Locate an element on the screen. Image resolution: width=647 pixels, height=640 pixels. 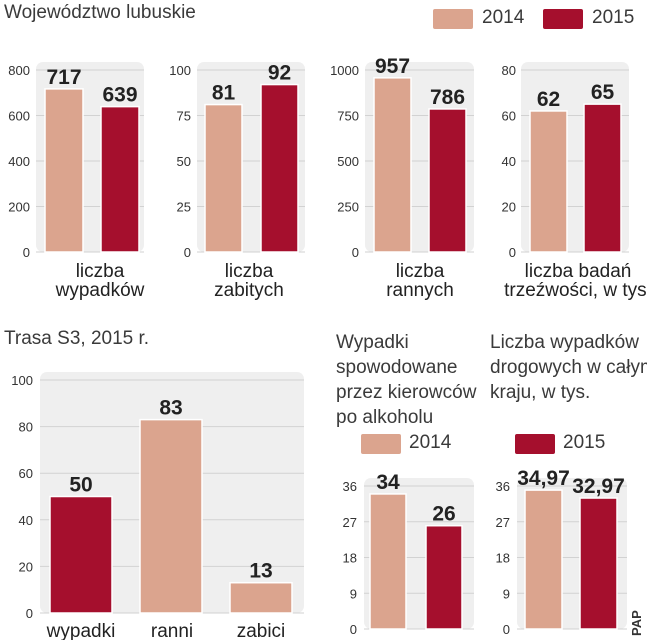
zabici-ytick-label: 100 is located at coordinates (180, 70).